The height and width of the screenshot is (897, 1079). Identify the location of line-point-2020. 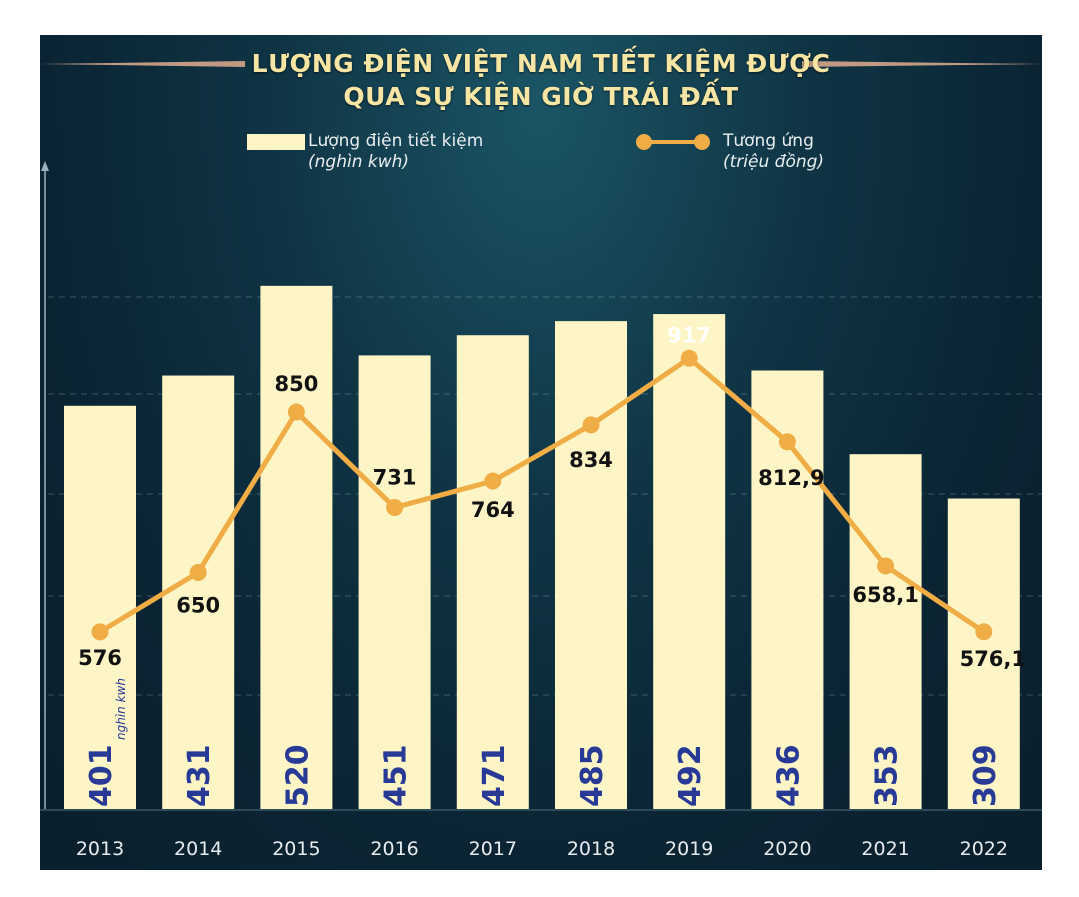
(787, 442).